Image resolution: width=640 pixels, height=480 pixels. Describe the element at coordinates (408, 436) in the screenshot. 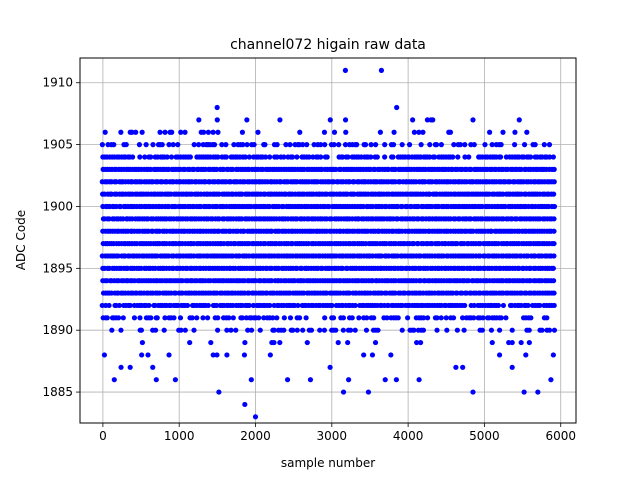

I see `x-tick-label: 4000` at that location.